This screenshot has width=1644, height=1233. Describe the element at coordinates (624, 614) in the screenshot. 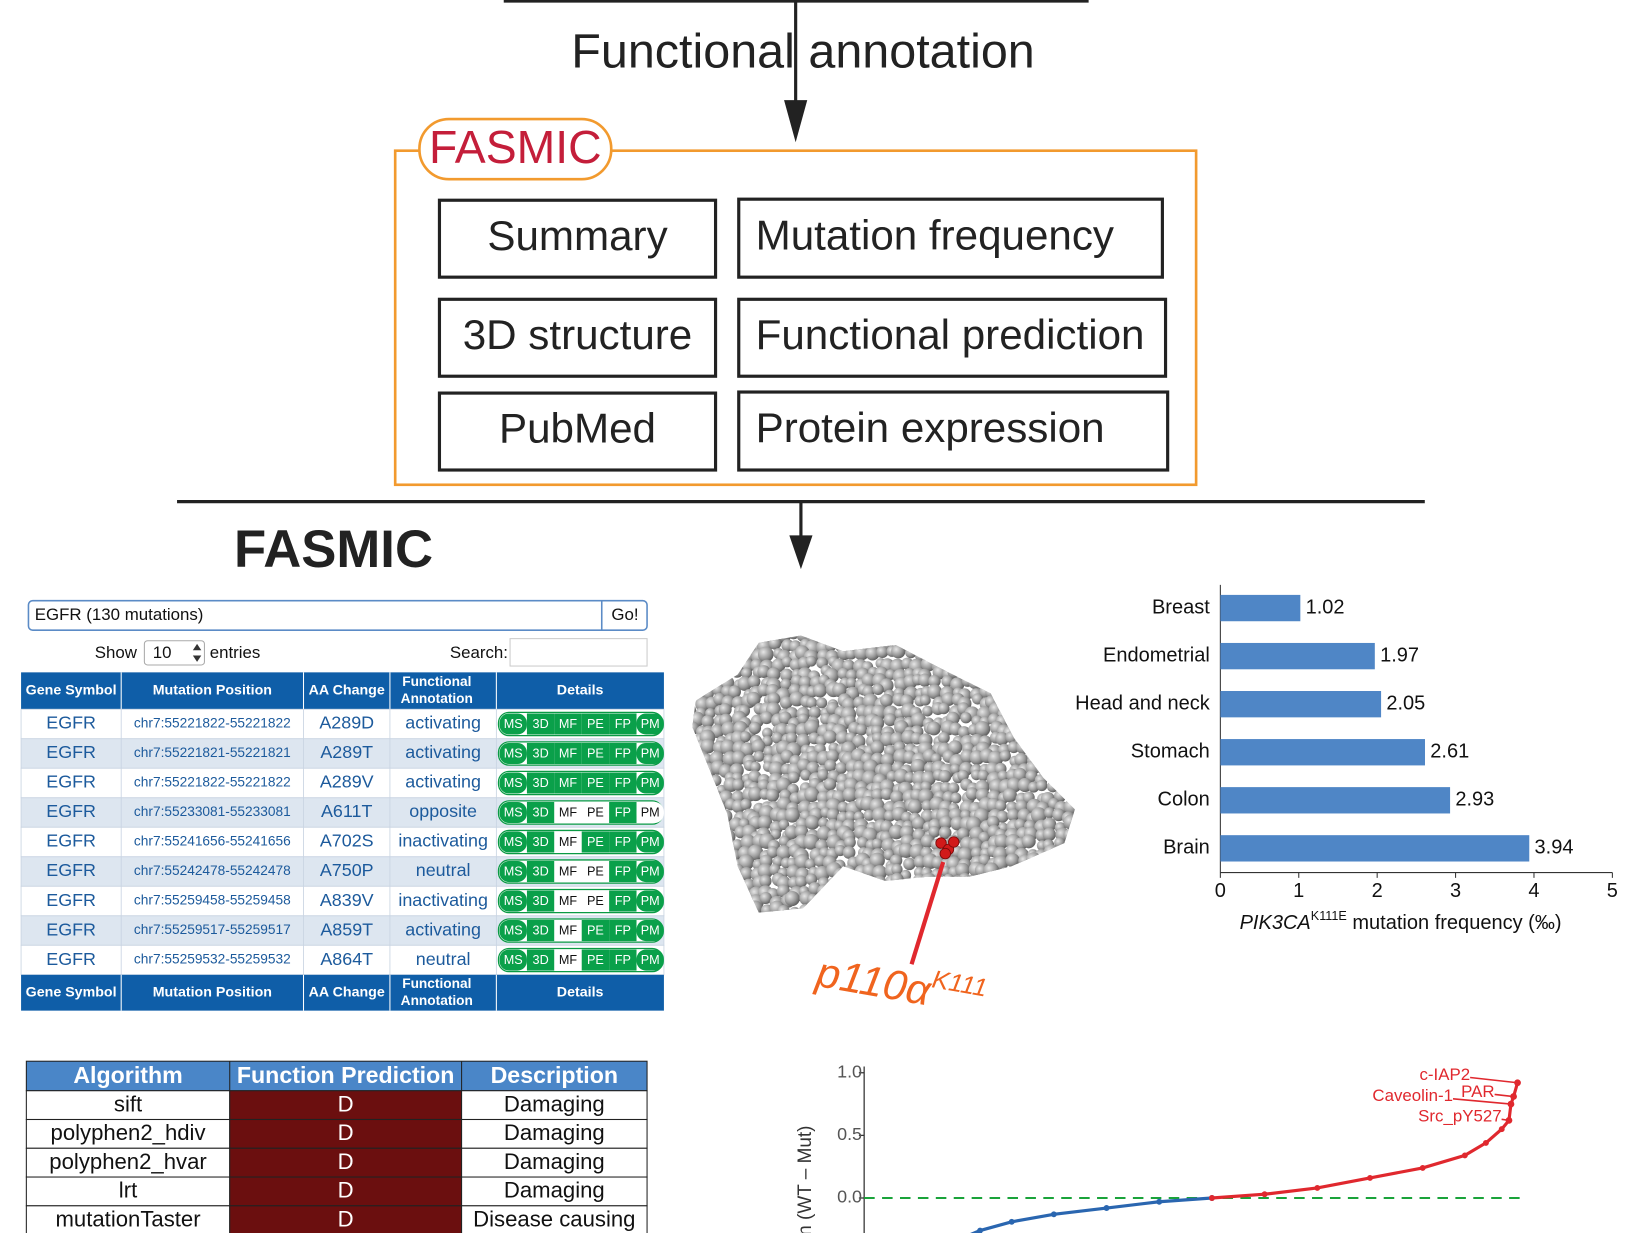

I see `go-button: Go!` at that location.